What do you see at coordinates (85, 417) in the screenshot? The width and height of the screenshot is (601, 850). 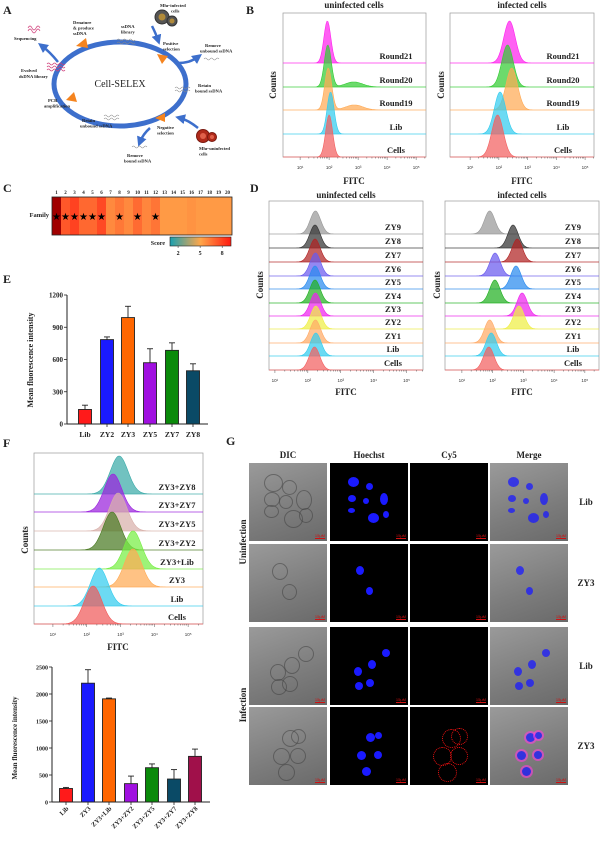 I see `bar-lib` at bounding box center [85, 417].